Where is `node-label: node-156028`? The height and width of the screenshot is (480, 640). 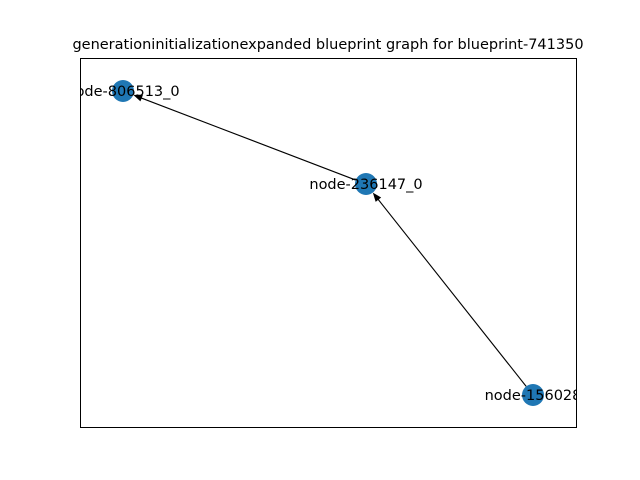
node-label: node-156028 is located at coordinates (533, 396).